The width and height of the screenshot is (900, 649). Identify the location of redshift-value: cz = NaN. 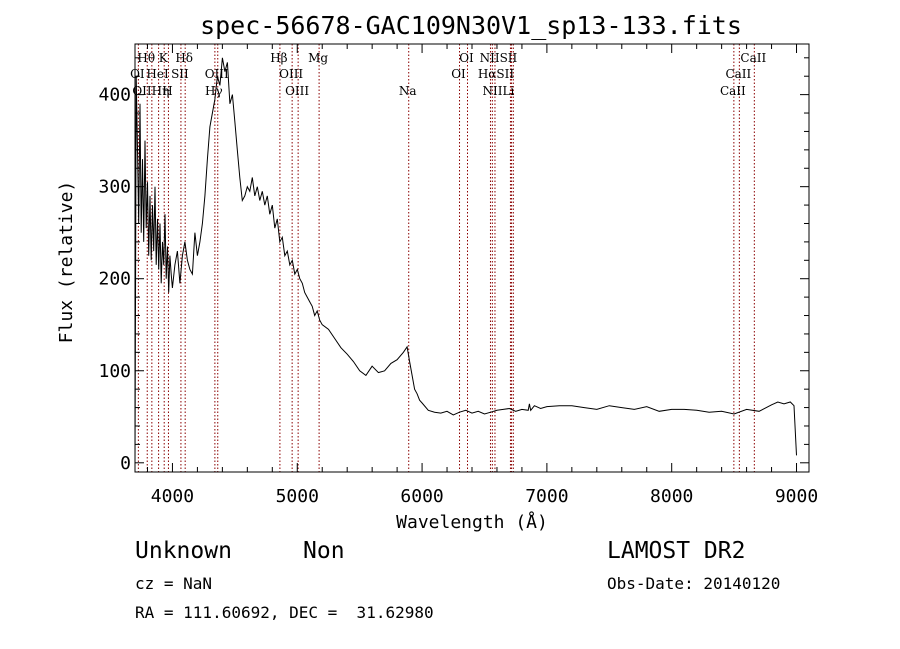
(174, 583).